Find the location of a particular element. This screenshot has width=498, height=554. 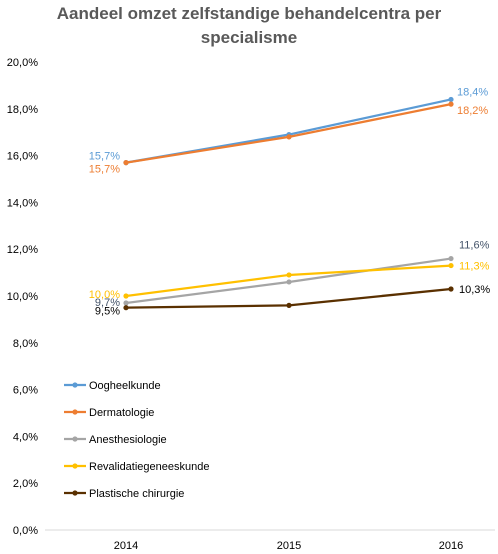

y-tick-label: 20,0% is located at coordinates (22, 63).